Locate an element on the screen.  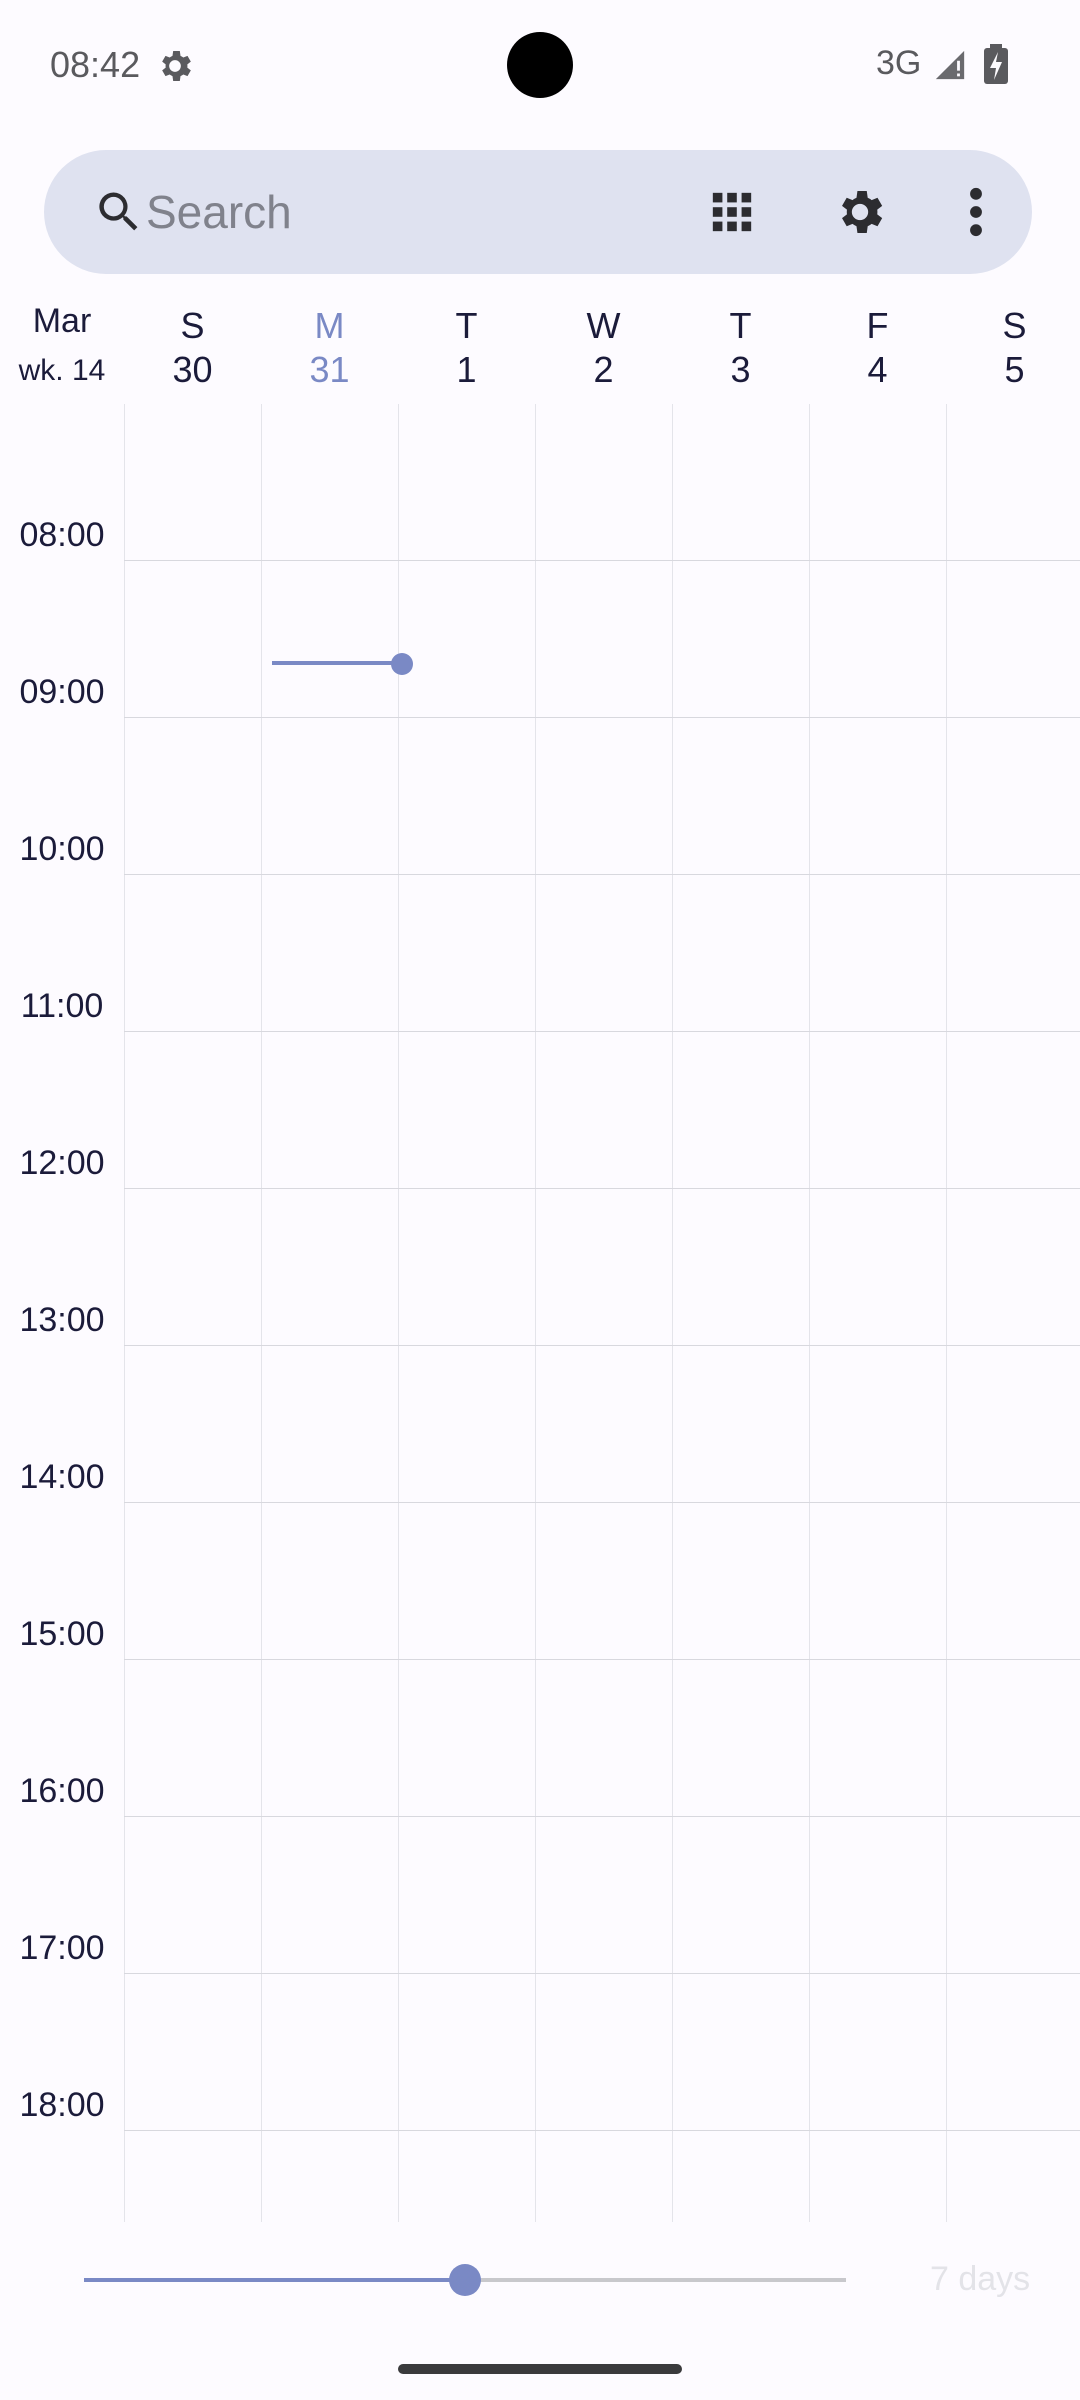
search-icon is located at coordinates (119, 212).